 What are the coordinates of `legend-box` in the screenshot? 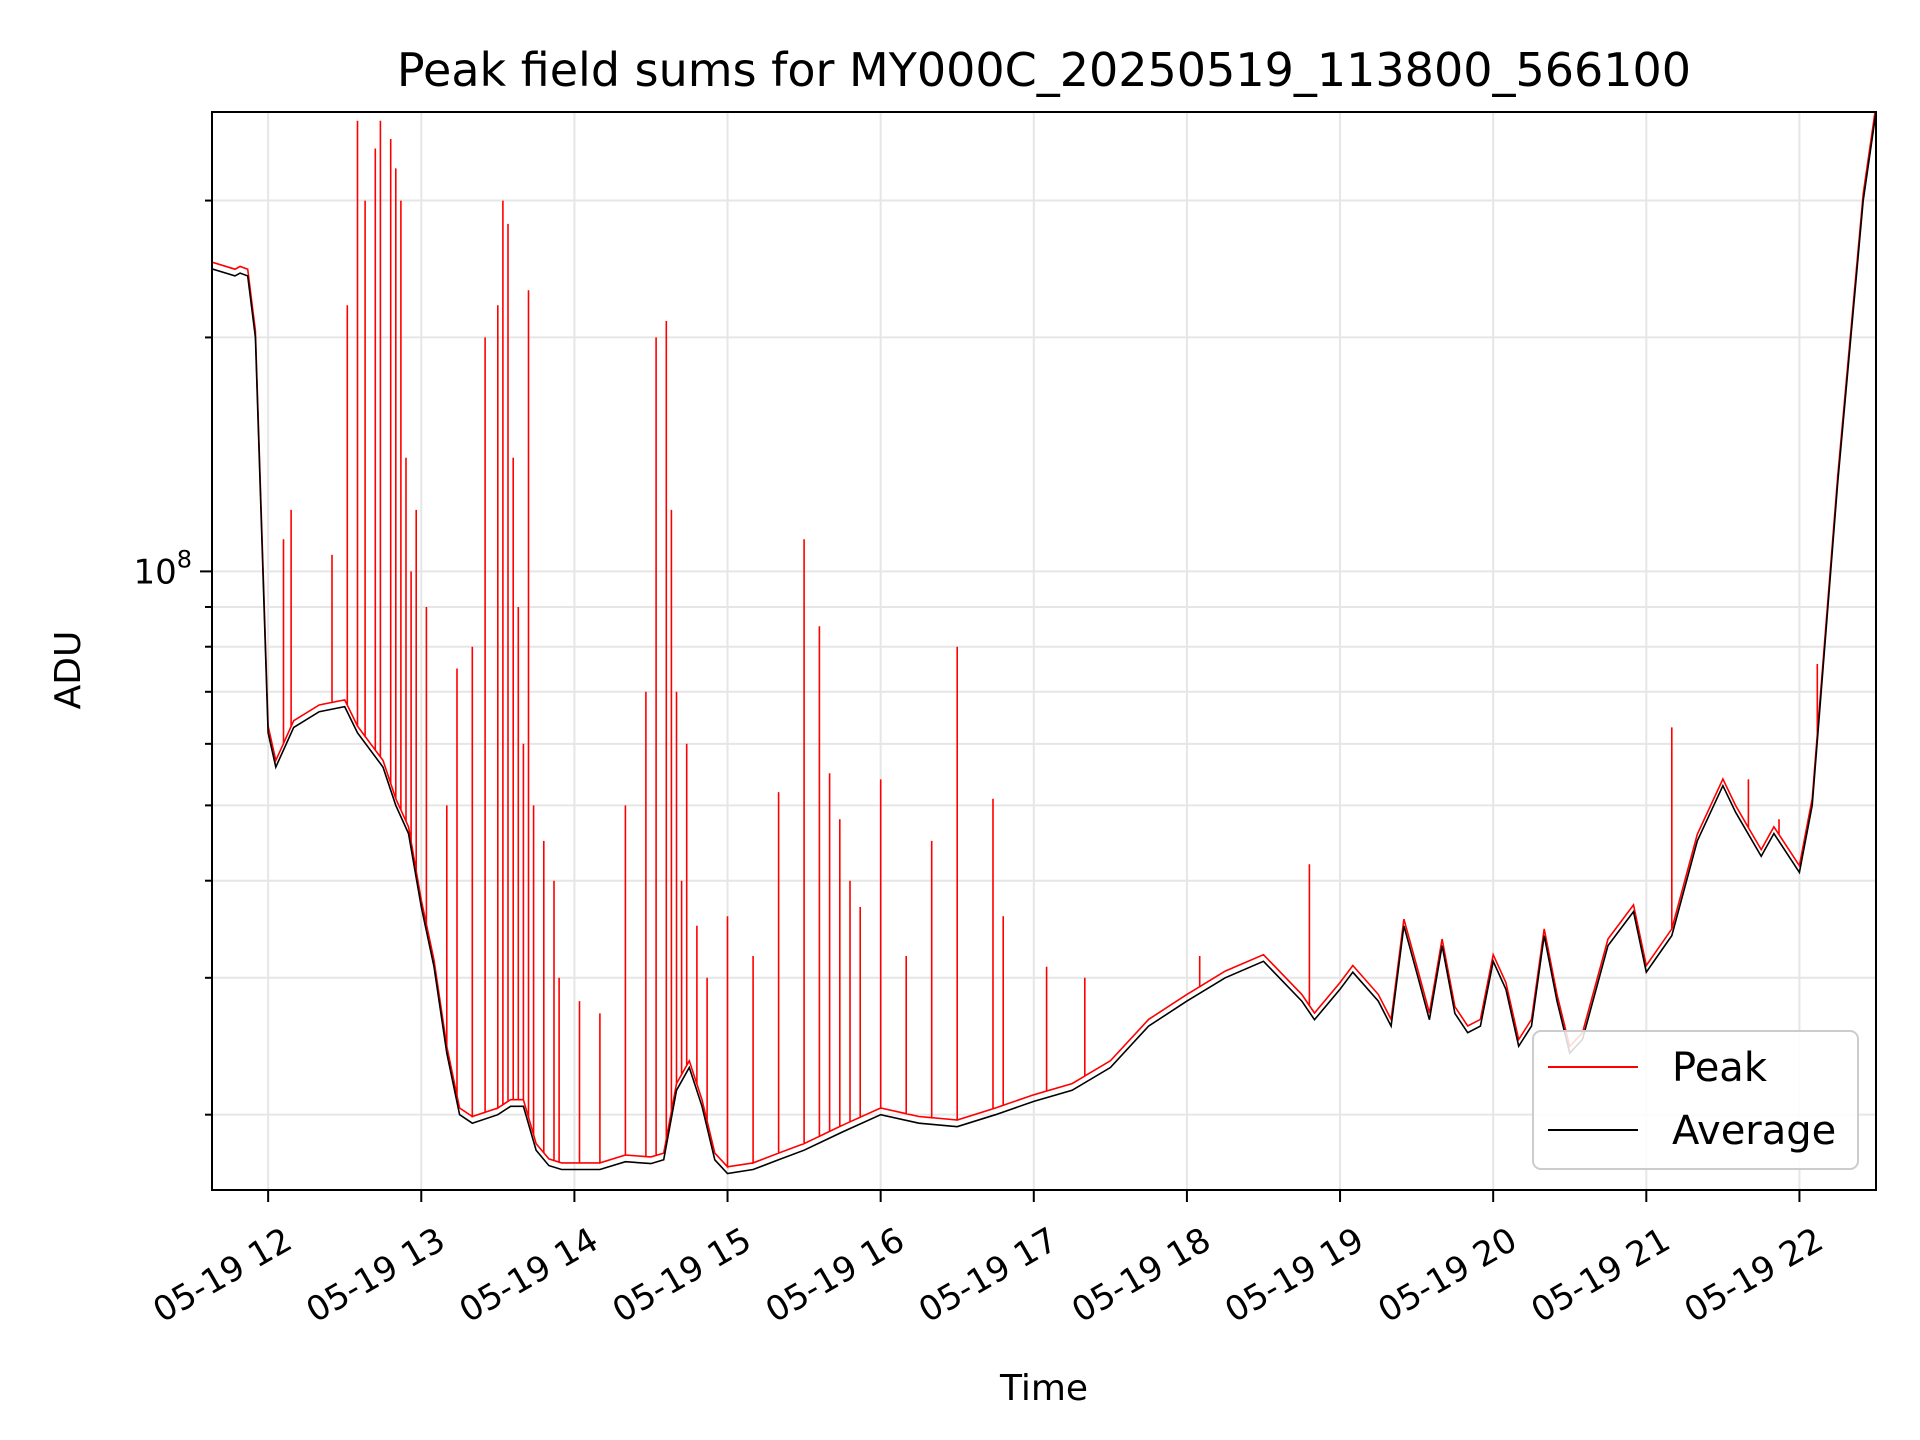 It's located at (1695, 1100).